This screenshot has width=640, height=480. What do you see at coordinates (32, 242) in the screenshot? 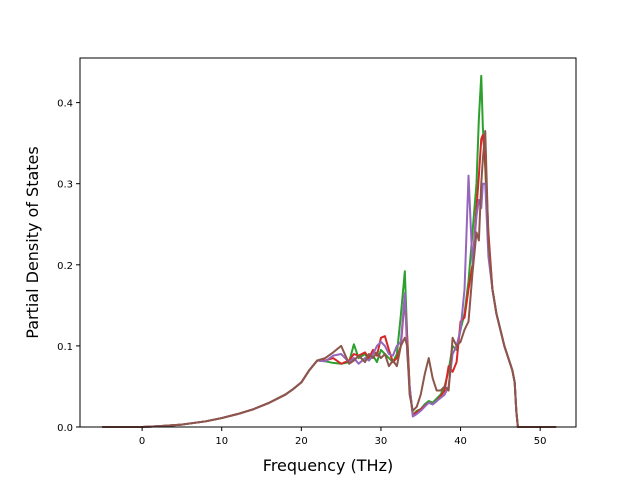
I see `y-axis-label: Partial Density of States` at bounding box center [32, 242].